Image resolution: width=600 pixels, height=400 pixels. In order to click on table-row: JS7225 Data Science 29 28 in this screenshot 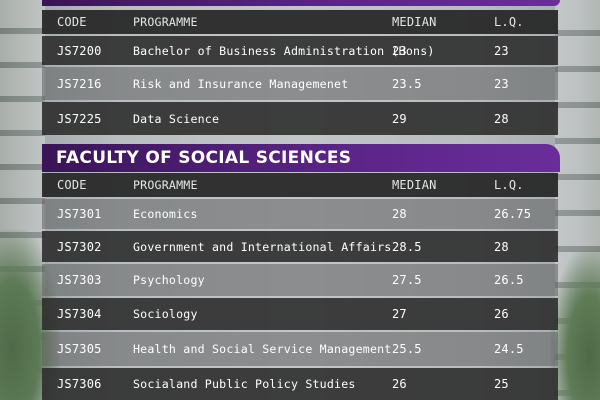, I will do `click(300, 118)`.